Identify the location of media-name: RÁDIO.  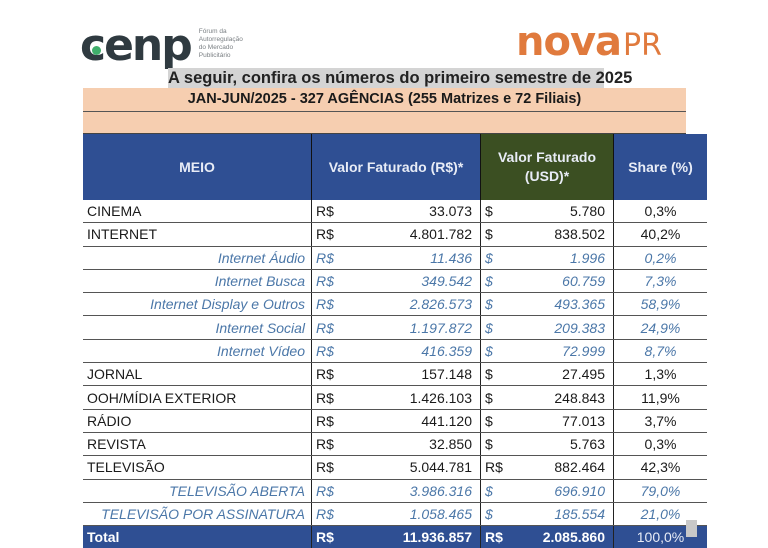
(197, 421).